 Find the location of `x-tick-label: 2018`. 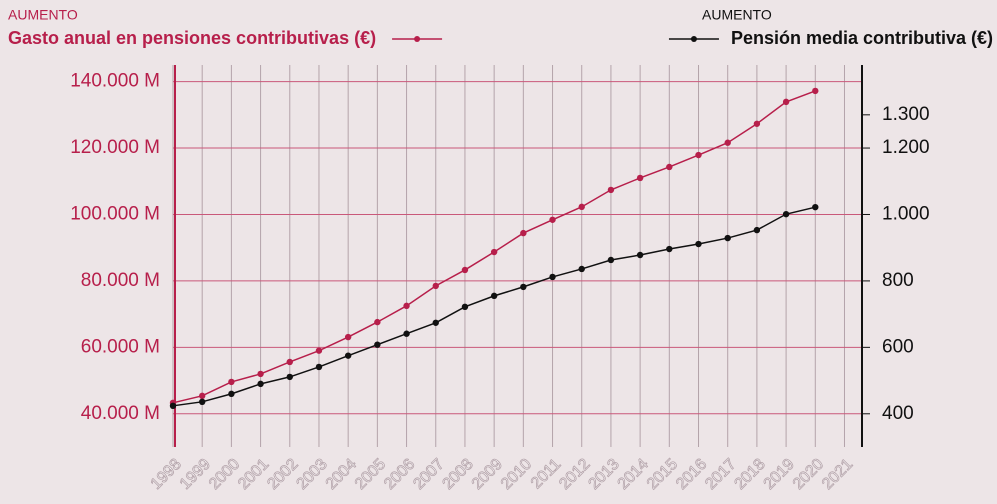

x-tick-label: 2018 is located at coordinates (750, 474).